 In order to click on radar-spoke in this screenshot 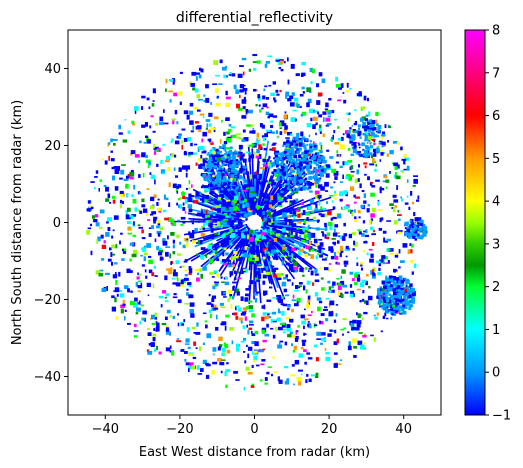, I will do `click(219, 235)`.